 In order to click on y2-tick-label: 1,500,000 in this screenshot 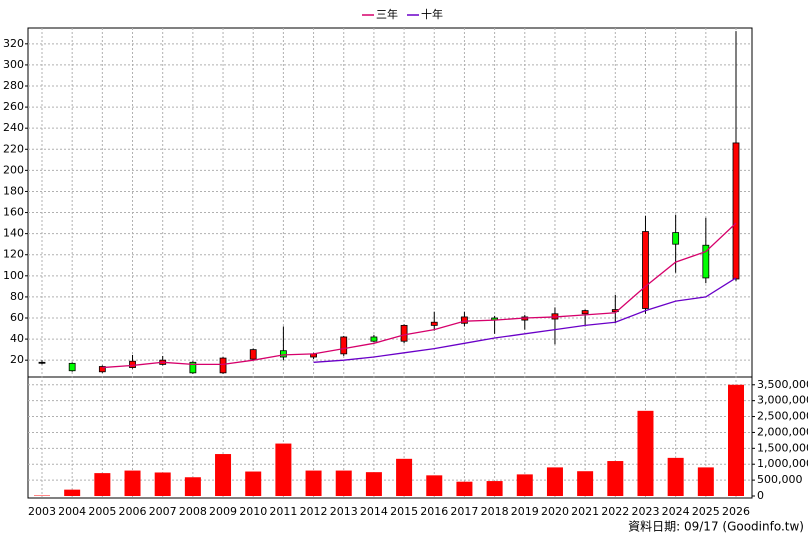, I will do `click(782, 447)`.